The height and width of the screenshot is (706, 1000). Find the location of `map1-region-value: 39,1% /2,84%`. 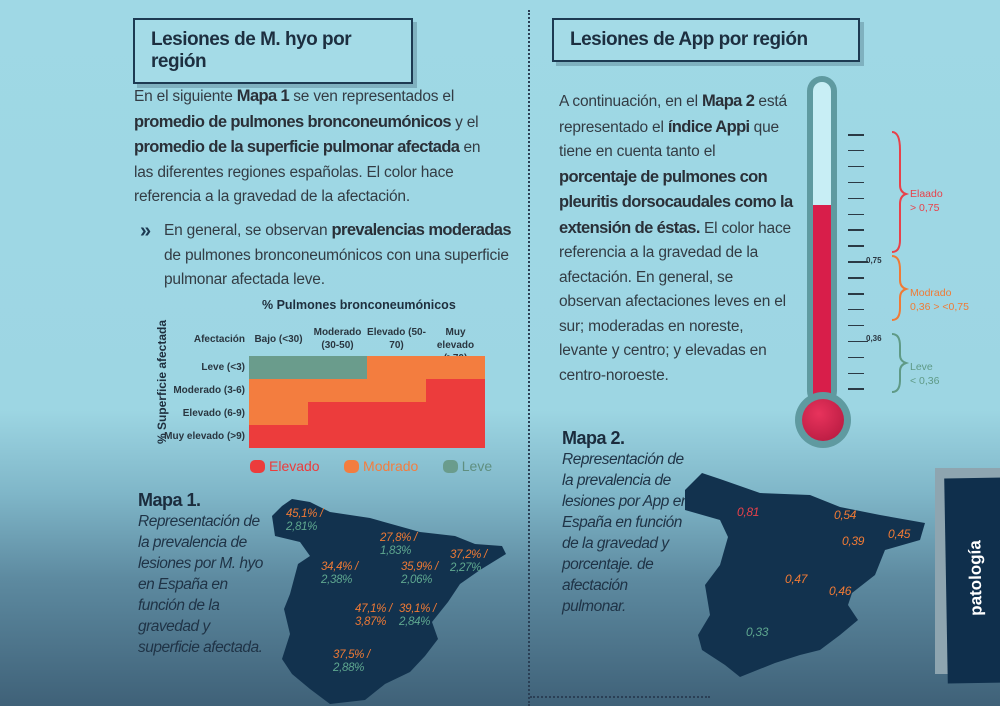

map1-region-value: 39,1% /2,84% is located at coordinates (417, 615).